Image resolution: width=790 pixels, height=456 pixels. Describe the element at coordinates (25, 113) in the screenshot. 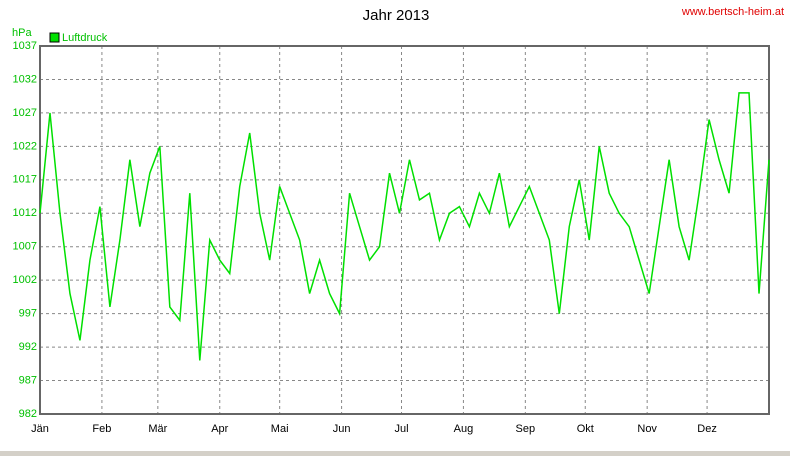

I see `y-tick-label: 1027` at that location.